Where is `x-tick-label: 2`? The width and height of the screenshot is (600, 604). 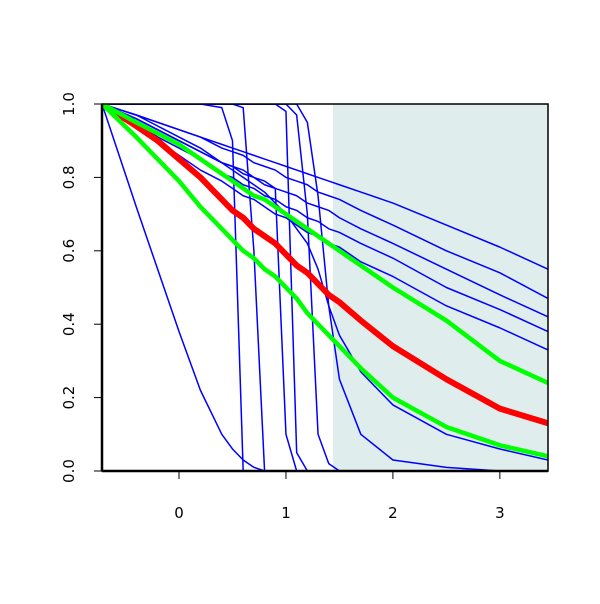 x-tick-label: 2 is located at coordinates (393, 513).